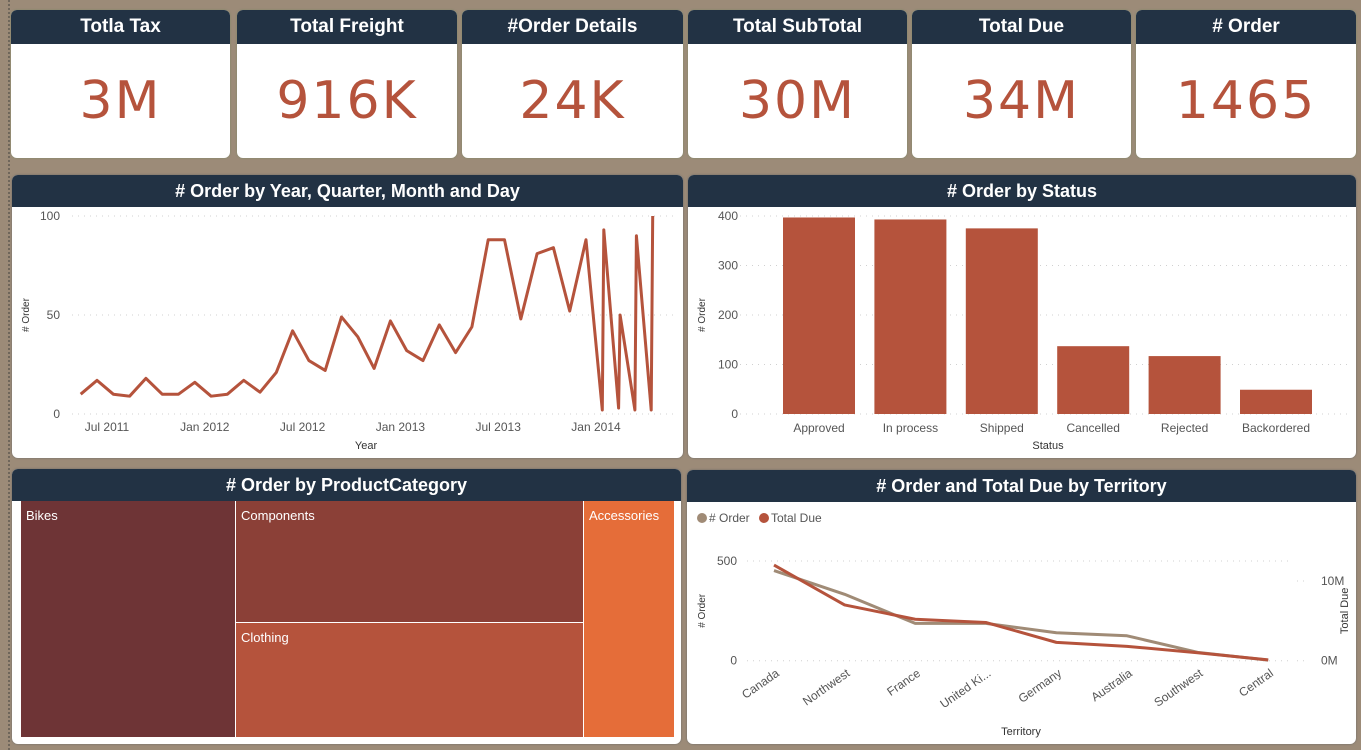 Image resolution: width=1361 pixels, height=750 pixels. I want to click on kpi-value: 1465, so click(1246, 101).